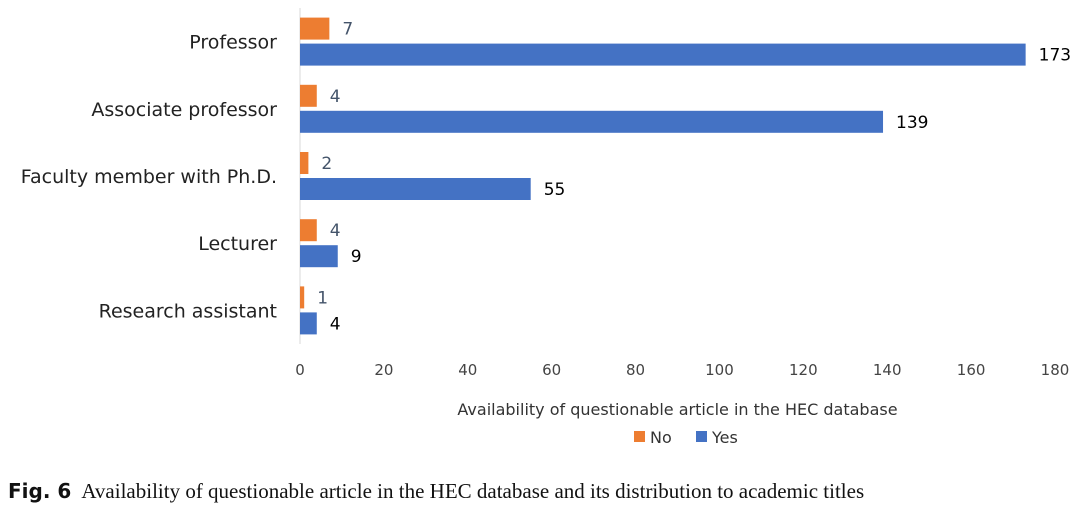 This screenshot has width=1080, height=509. What do you see at coordinates (467, 370) in the screenshot?
I see `x-tick-label: 40` at bounding box center [467, 370].